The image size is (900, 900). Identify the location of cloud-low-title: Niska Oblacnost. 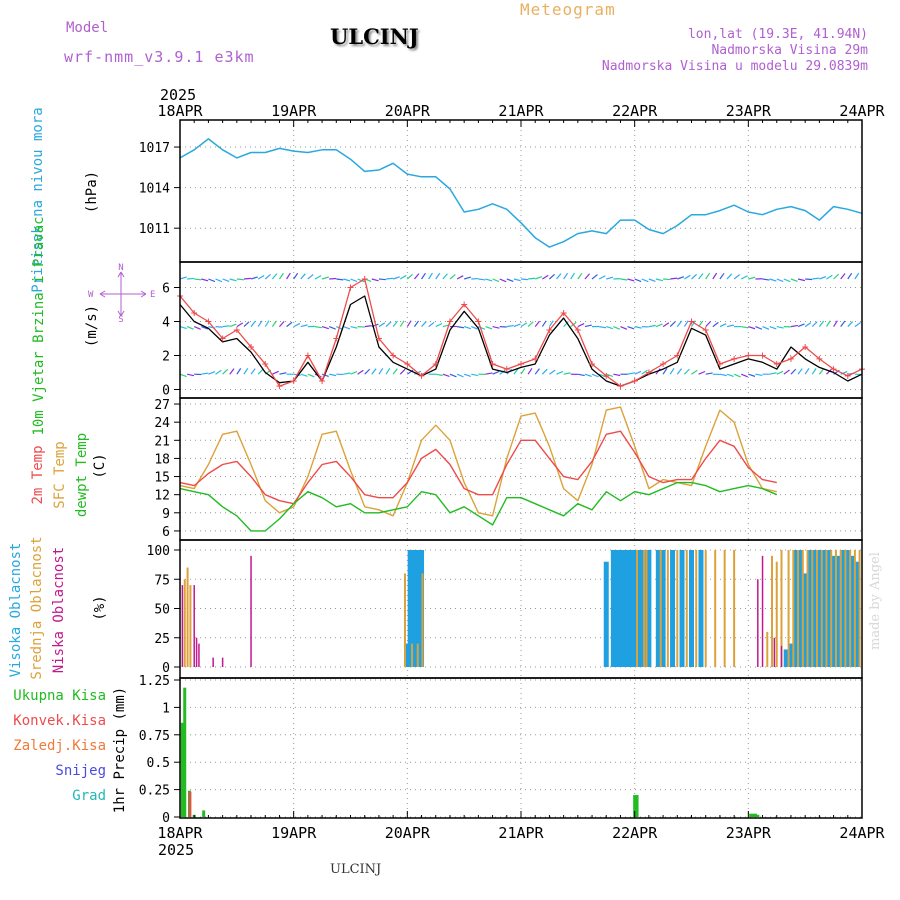
(59, 610).